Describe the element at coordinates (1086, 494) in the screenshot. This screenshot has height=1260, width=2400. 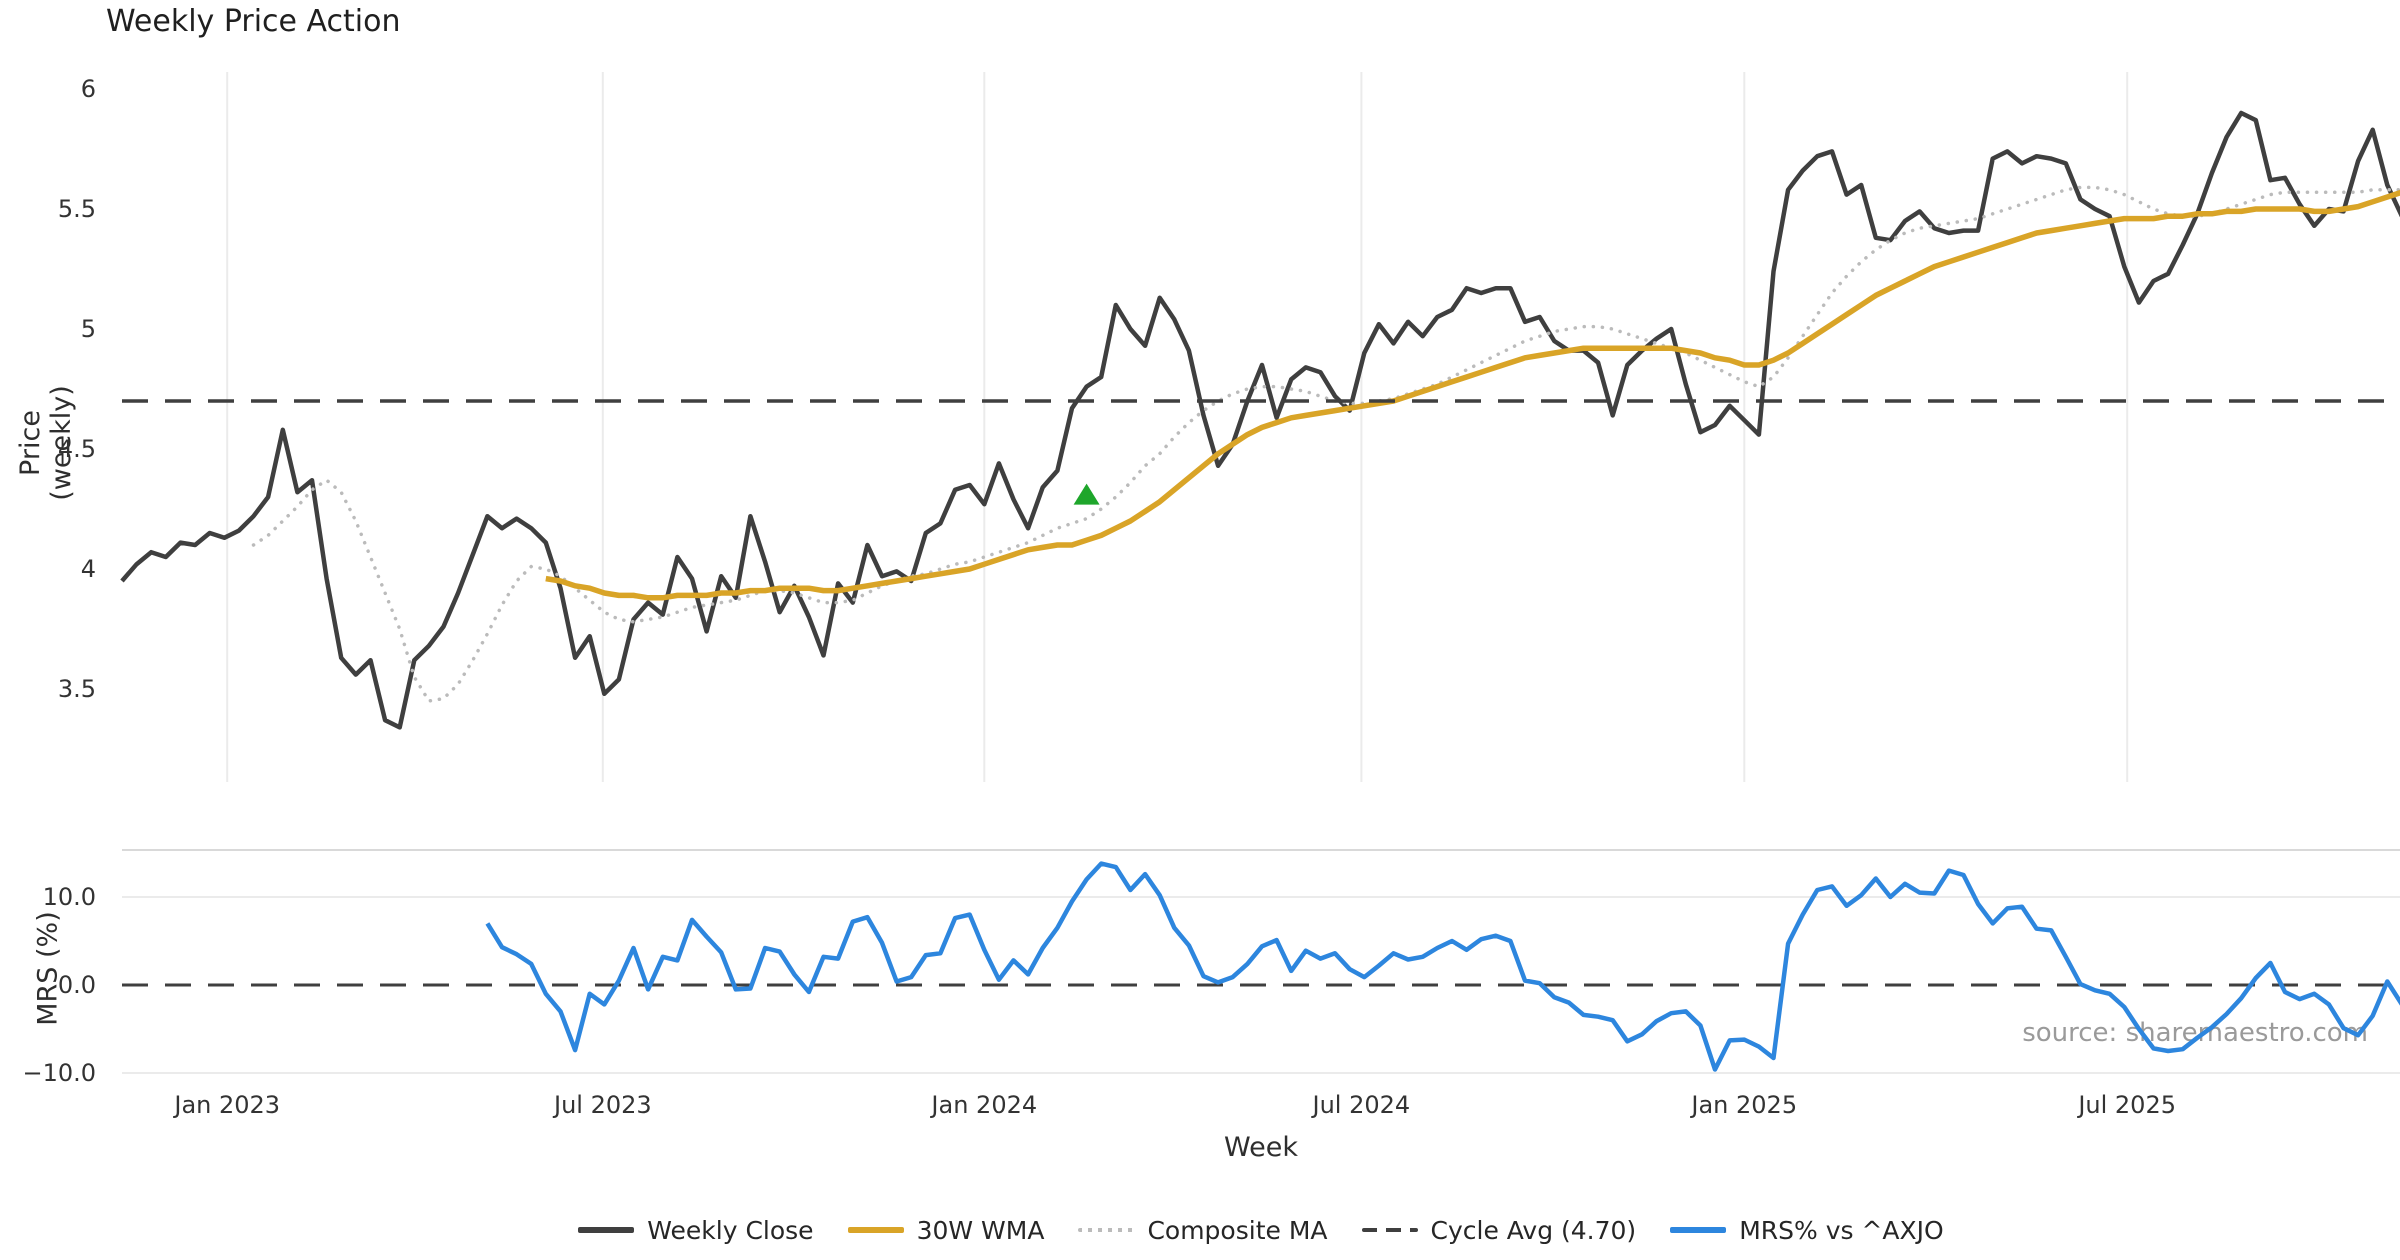
I see `buy-signal-triangle` at that location.